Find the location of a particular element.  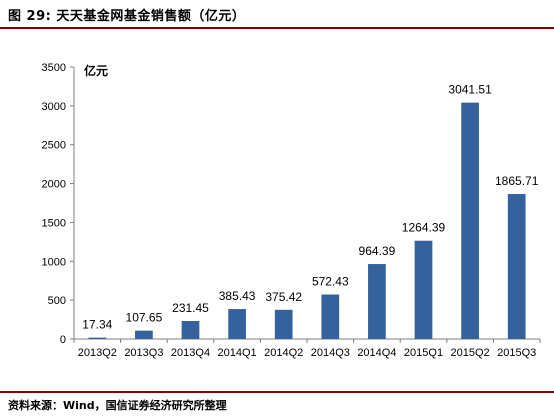

x-tick-label-2014Q3: 2014Q3 is located at coordinates (330, 353).